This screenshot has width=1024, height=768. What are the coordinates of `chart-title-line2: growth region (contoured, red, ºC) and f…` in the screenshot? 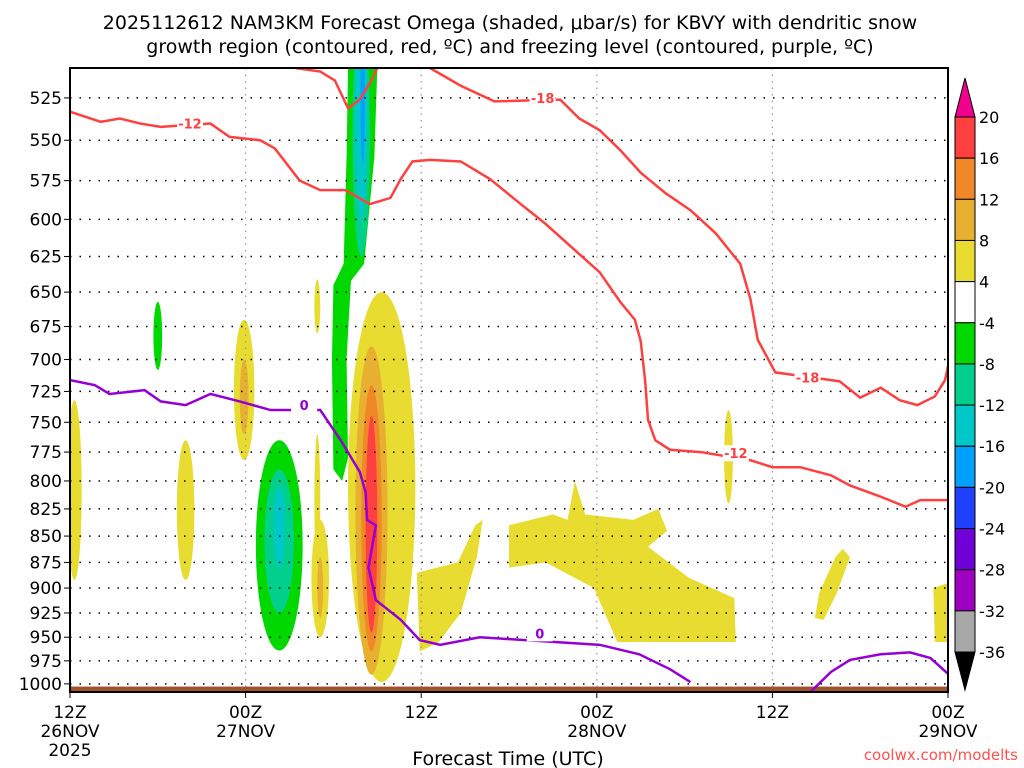 It's located at (509, 47).